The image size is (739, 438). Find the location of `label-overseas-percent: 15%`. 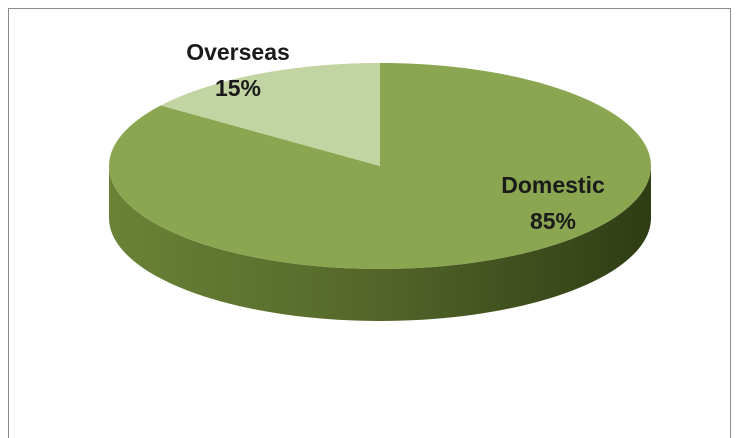

label-overseas-percent: 15% is located at coordinates (238, 88).